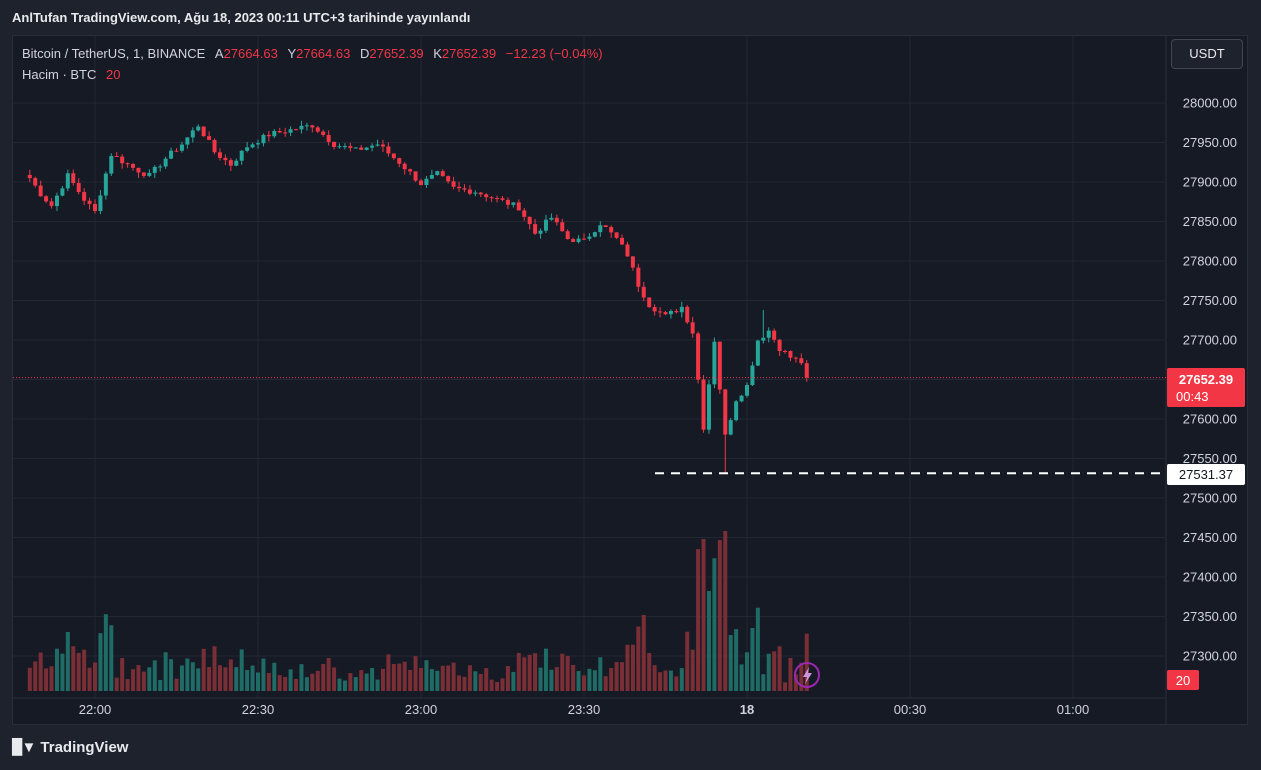 The image size is (1261, 770). What do you see at coordinates (1210, 261) in the screenshot?
I see `y-tick-label: 27800.00` at bounding box center [1210, 261].